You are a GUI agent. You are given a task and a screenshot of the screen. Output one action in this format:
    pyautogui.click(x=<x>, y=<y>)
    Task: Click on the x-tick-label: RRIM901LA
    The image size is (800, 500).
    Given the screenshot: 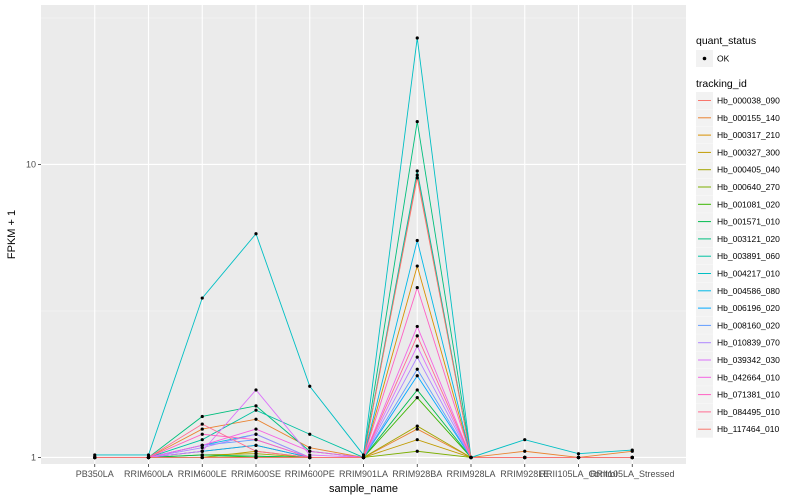 What is the action you would take?
    pyautogui.click(x=363, y=474)
    